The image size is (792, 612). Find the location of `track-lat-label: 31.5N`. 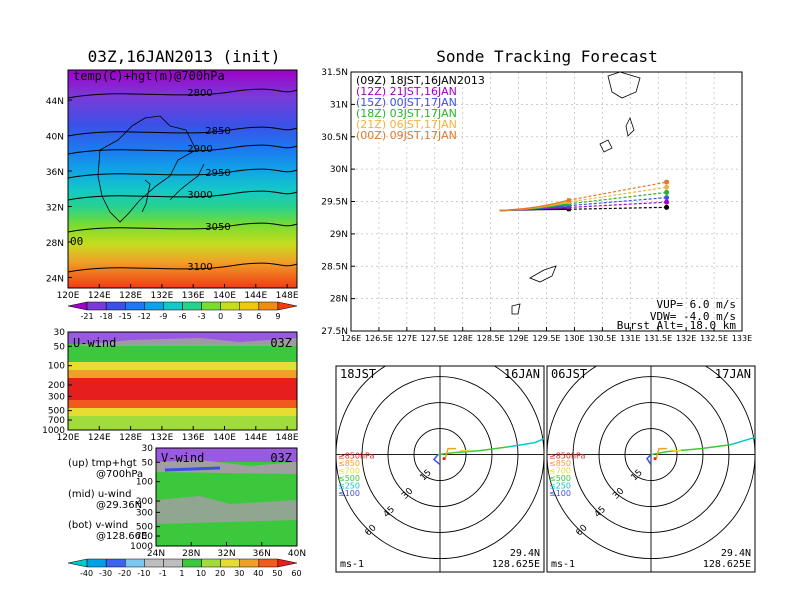

track-lat-label: 31.5N is located at coordinates (334, 73).